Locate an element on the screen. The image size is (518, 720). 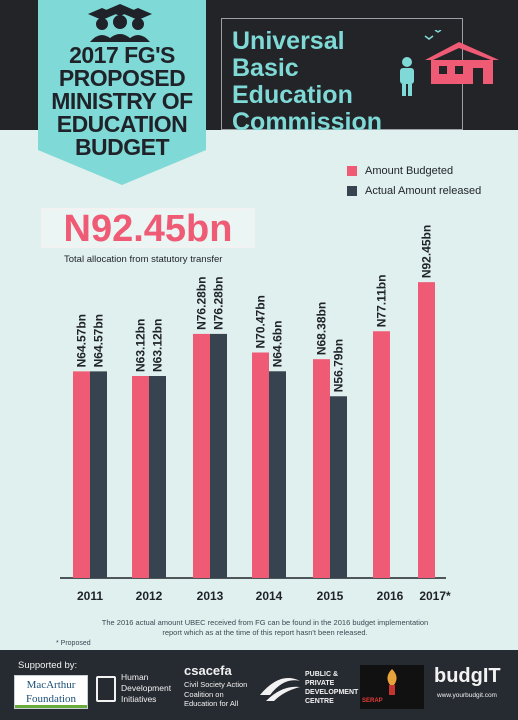
hdi-icon is located at coordinates (106, 689).